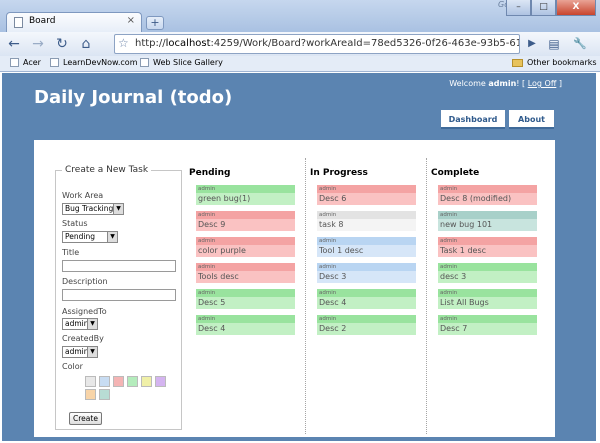 This screenshot has height=443, width=600. Describe the element at coordinates (366, 277) in the screenshot. I see `task-card-text: Desc 3` at that location.